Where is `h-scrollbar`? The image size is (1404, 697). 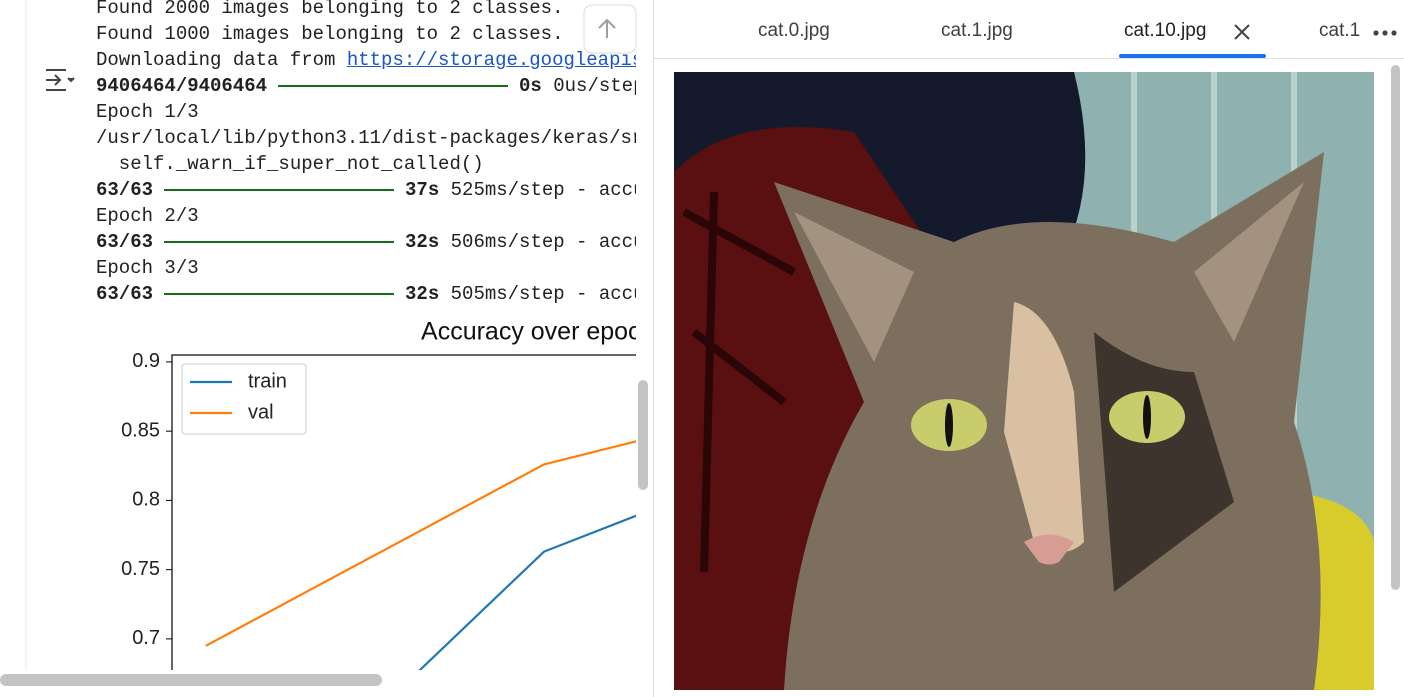 h-scrollbar is located at coordinates (191, 680).